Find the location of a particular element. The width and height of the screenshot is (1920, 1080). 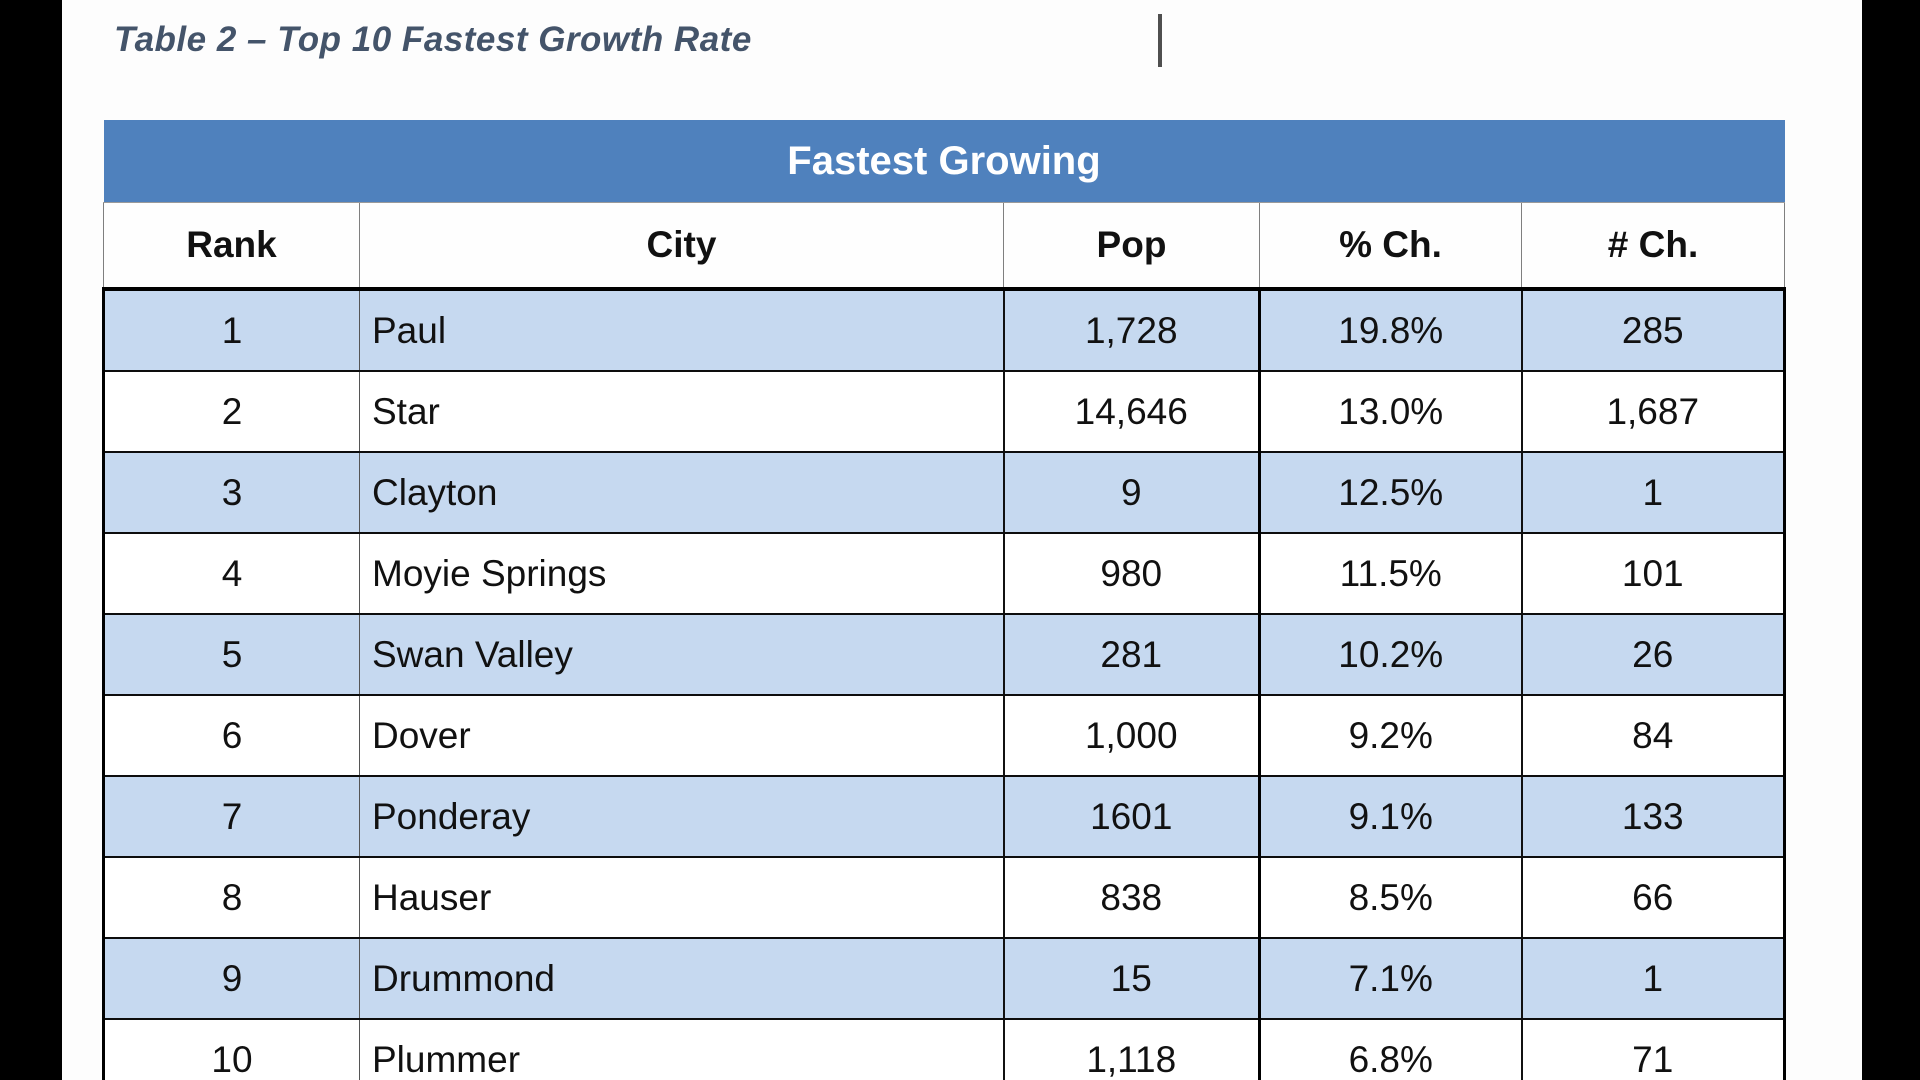

pop-cell: 838 is located at coordinates (1132, 897).